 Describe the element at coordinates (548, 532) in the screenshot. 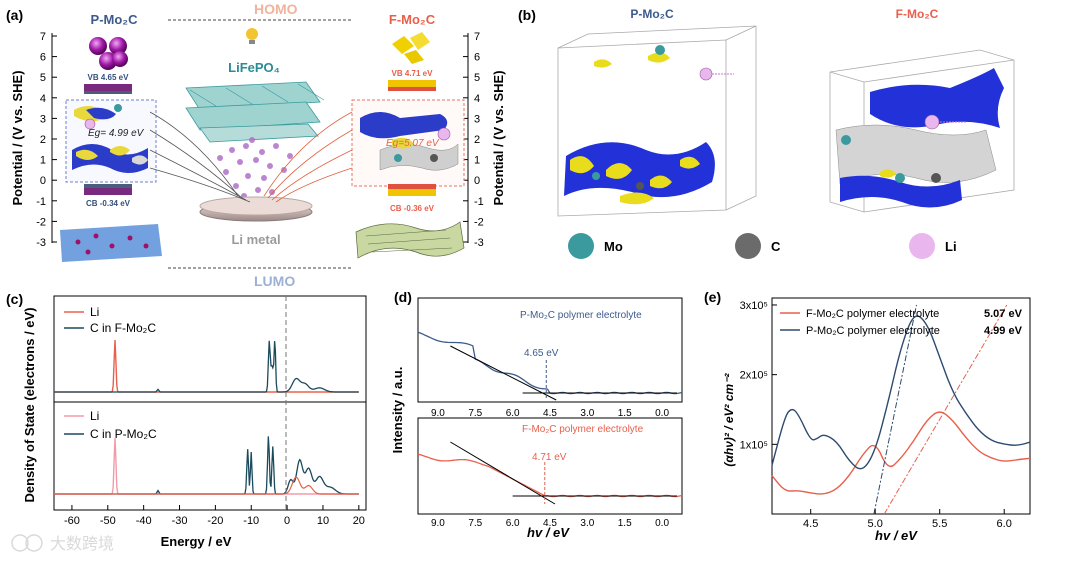

I see `d-xlabel: hv / eV` at that location.